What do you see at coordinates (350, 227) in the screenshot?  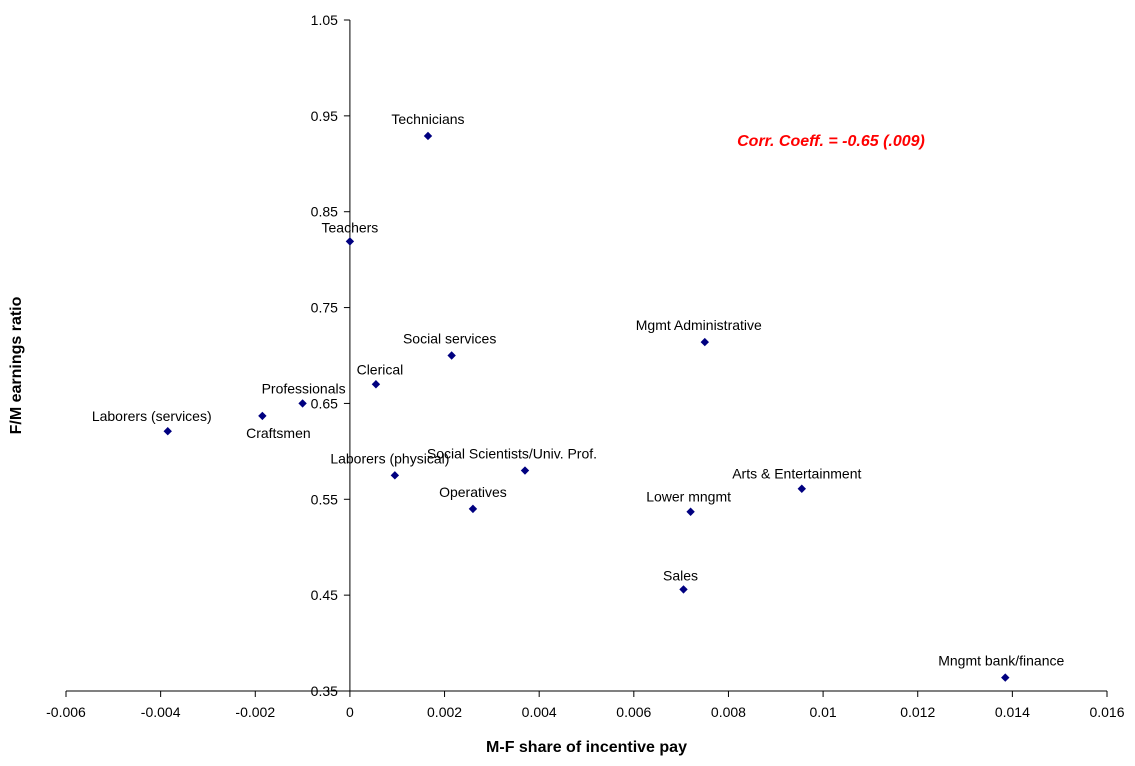 I see `data-point-label: Teachers` at bounding box center [350, 227].